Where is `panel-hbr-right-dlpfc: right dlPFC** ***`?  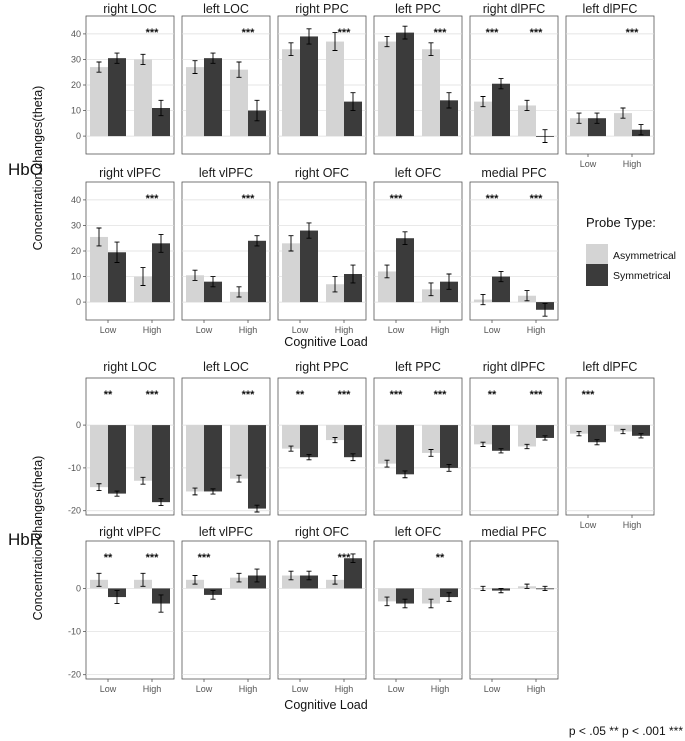 panel-hbr-right-dlpfc: right dlPFC** *** is located at coordinates (514, 438).